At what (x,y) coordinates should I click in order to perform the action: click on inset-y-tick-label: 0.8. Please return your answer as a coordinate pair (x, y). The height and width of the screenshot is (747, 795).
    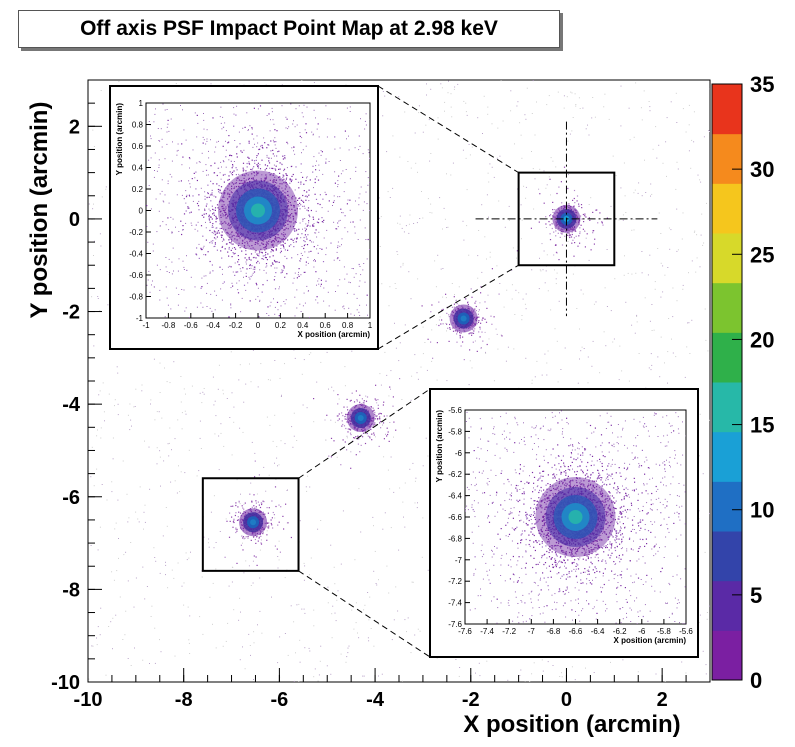
    Looking at the image, I should click on (138, 125).